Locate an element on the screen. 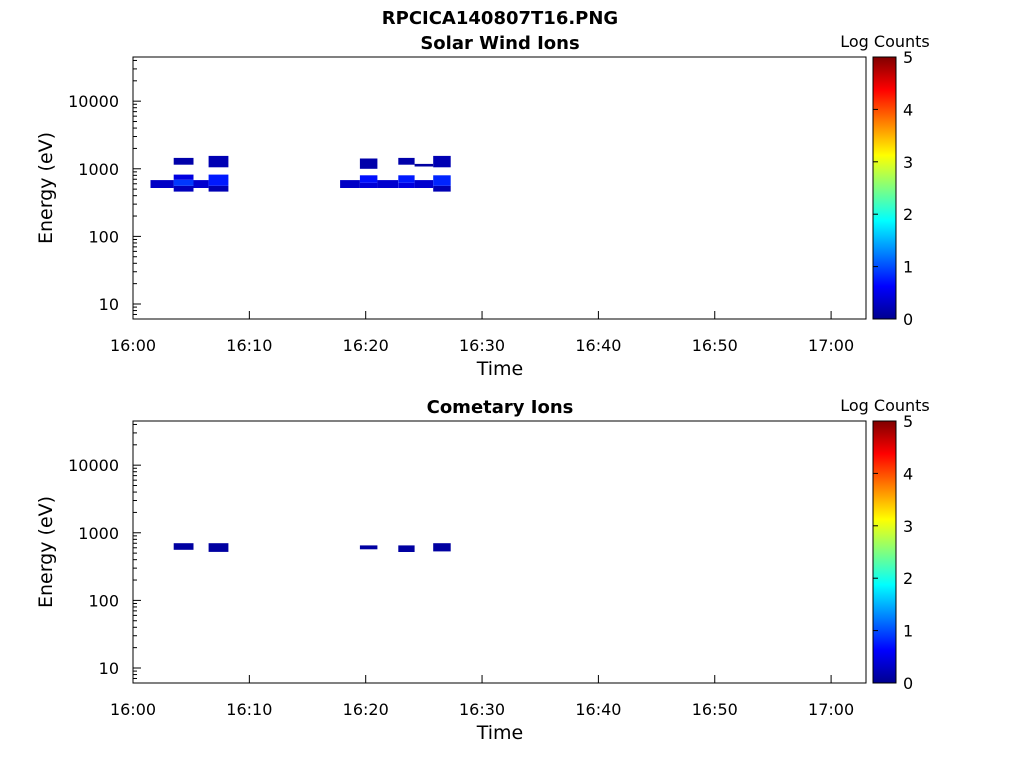 This screenshot has width=1024, height=768. panel-title: Cometary Ions is located at coordinates (500, 407).